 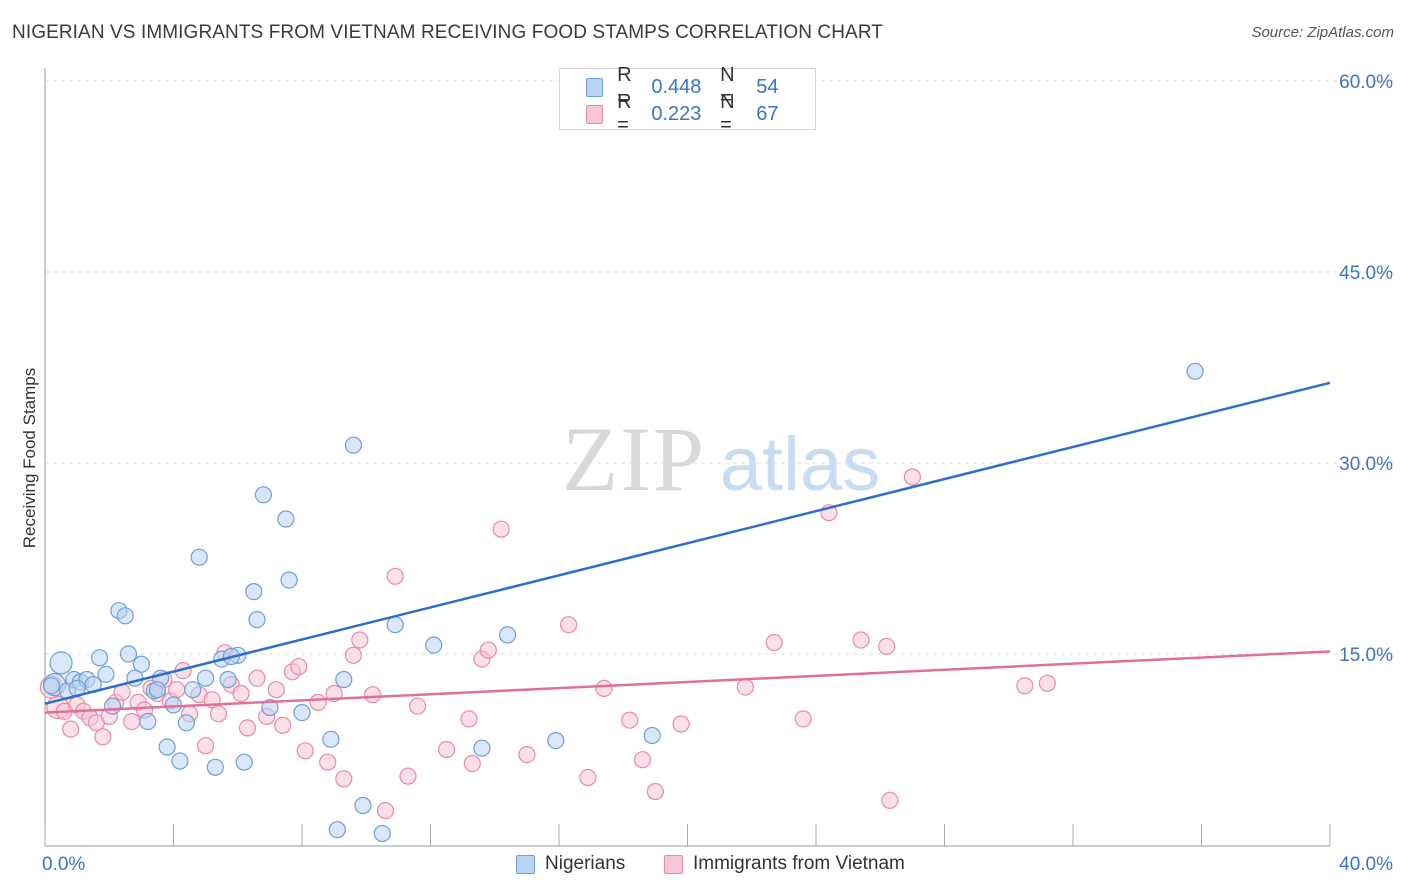 What do you see at coordinates (63, 864) in the screenshot?
I see `x-tick-label-min: 0.0%` at bounding box center [63, 864].